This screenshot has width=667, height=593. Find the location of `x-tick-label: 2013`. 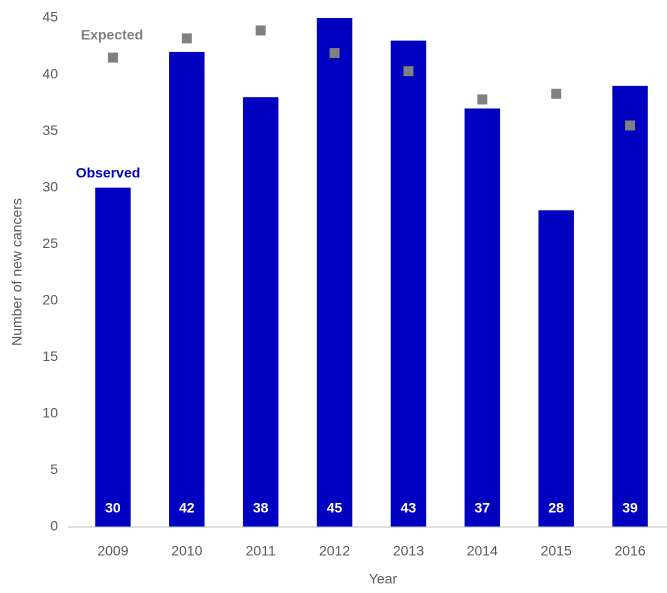

x-tick-label: 2013 is located at coordinates (408, 551).